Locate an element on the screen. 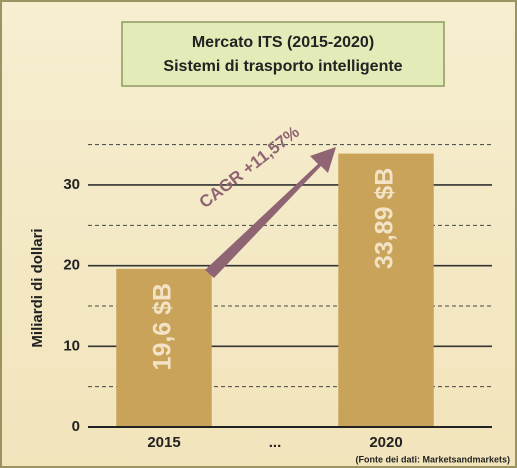 This screenshot has height=468, width=517. x-tick-label: 2020 is located at coordinates (385, 442).